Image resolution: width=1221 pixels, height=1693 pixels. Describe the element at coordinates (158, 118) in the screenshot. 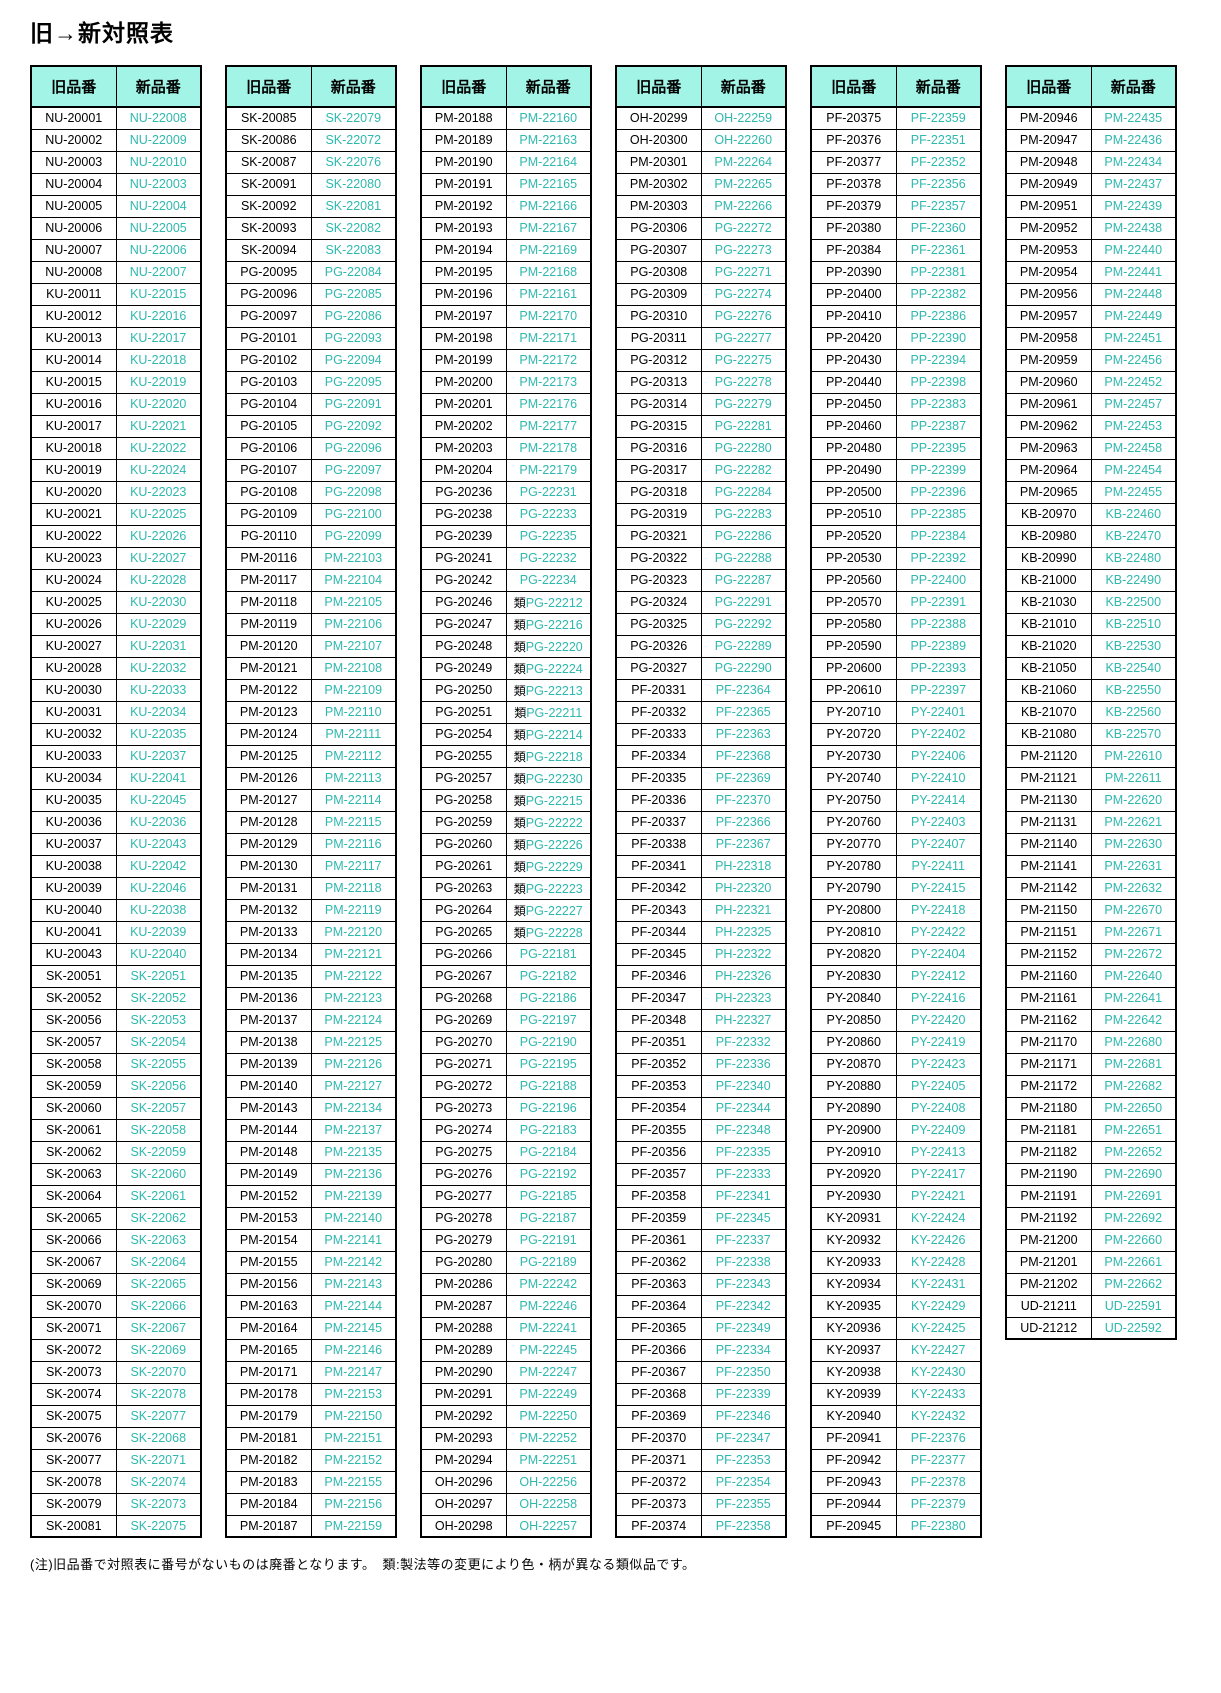

I see `new-part-cell: NU-22008` at that location.